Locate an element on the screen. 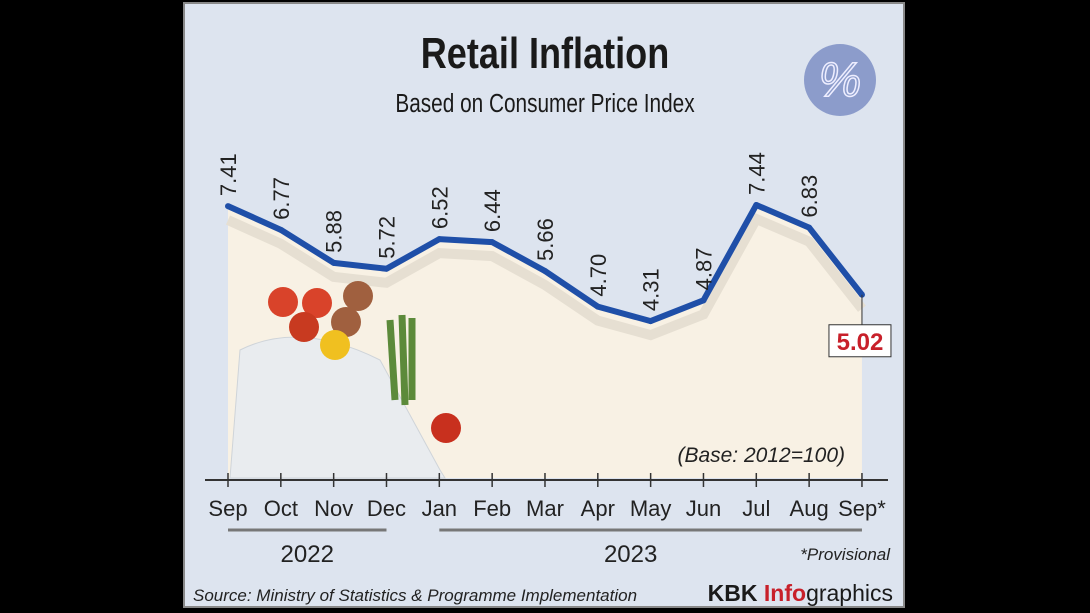 The height and width of the screenshot is (613, 1090). data-label: 5.88 is located at coordinates (334, 231).